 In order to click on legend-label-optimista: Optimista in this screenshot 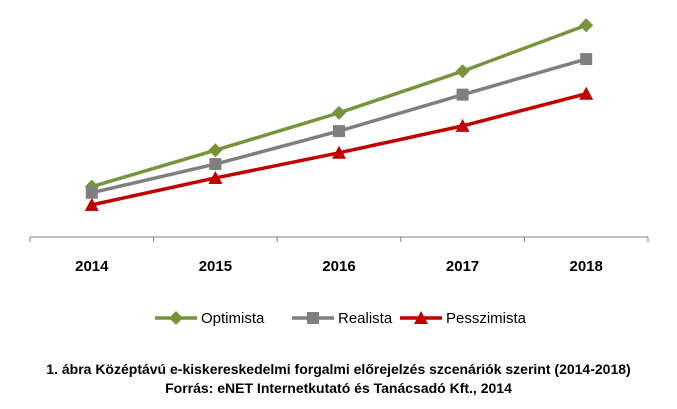, I will do `click(233, 318)`.